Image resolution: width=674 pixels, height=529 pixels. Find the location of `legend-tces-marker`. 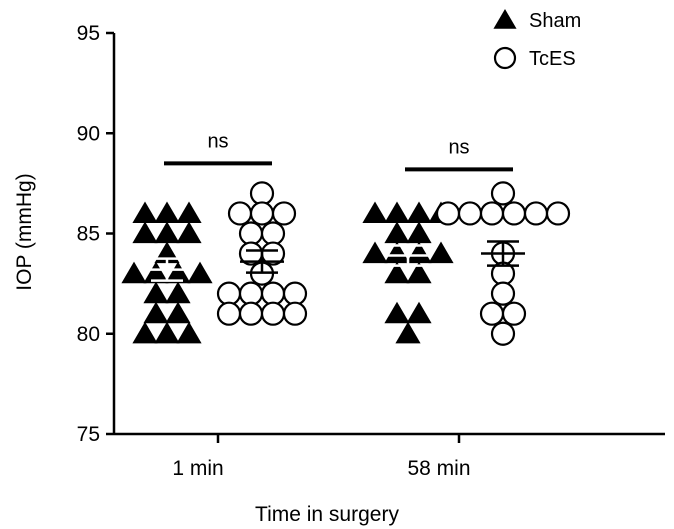

legend-tces-marker is located at coordinates (505, 58).